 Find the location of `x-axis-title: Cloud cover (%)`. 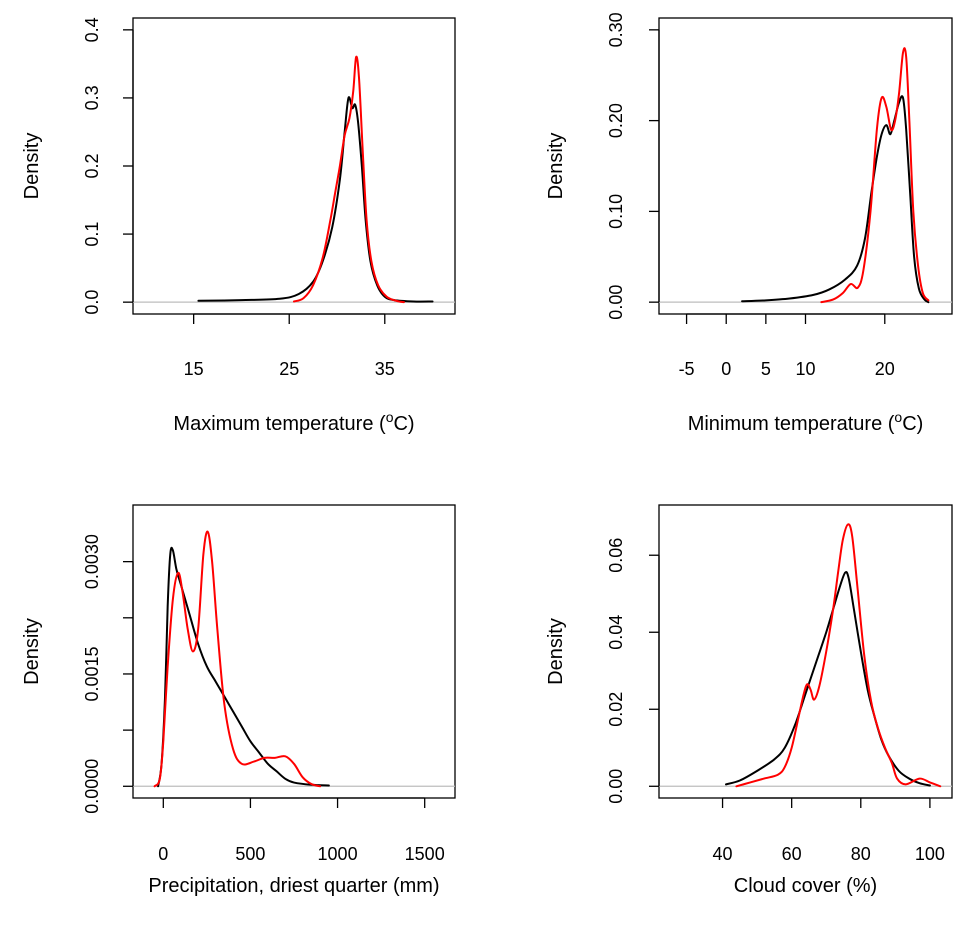

x-axis-title: Cloud cover (%) is located at coordinates (805, 886).